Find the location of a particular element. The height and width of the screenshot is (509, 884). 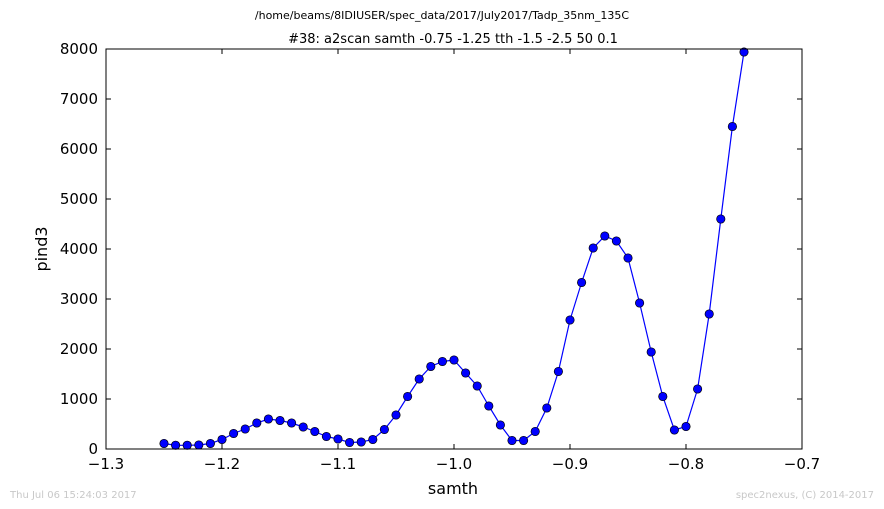

y-tick-label: 7000 is located at coordinates (79, 99).